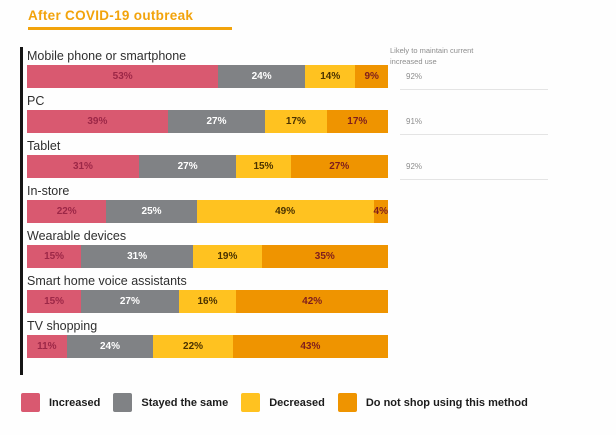  I want to click on legend-label: Do not shop using this method, so click(446, 402).